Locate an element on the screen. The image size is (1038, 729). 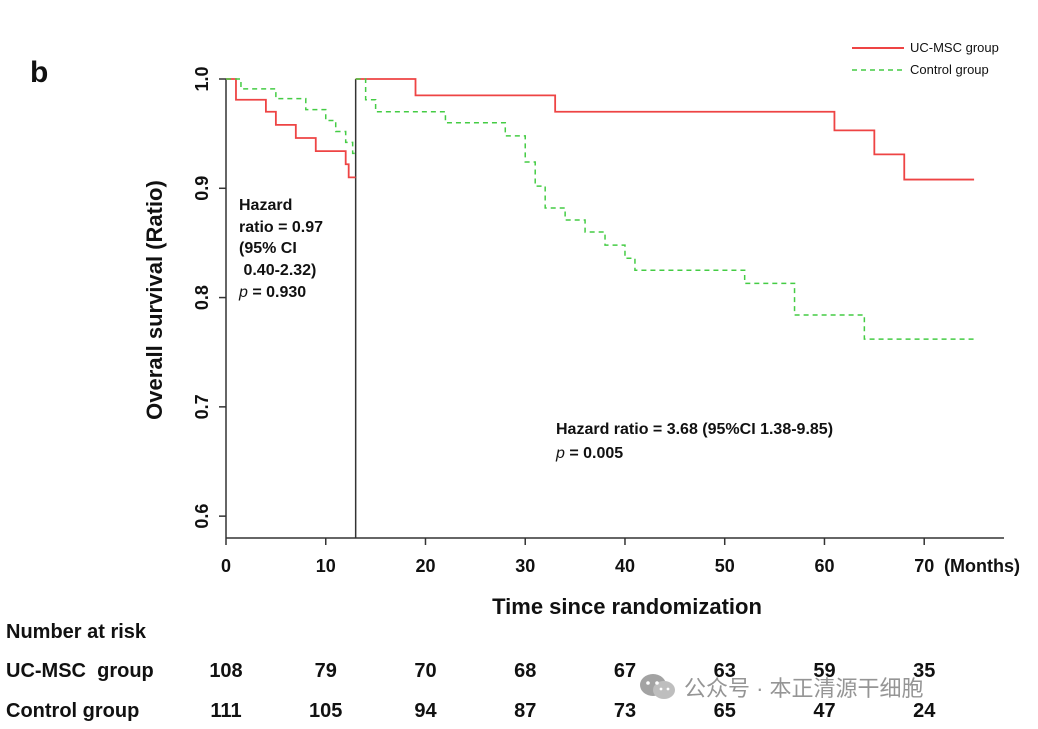
legend-label-uc-msc: UC-MSC group is located at coordinates (954, 47).